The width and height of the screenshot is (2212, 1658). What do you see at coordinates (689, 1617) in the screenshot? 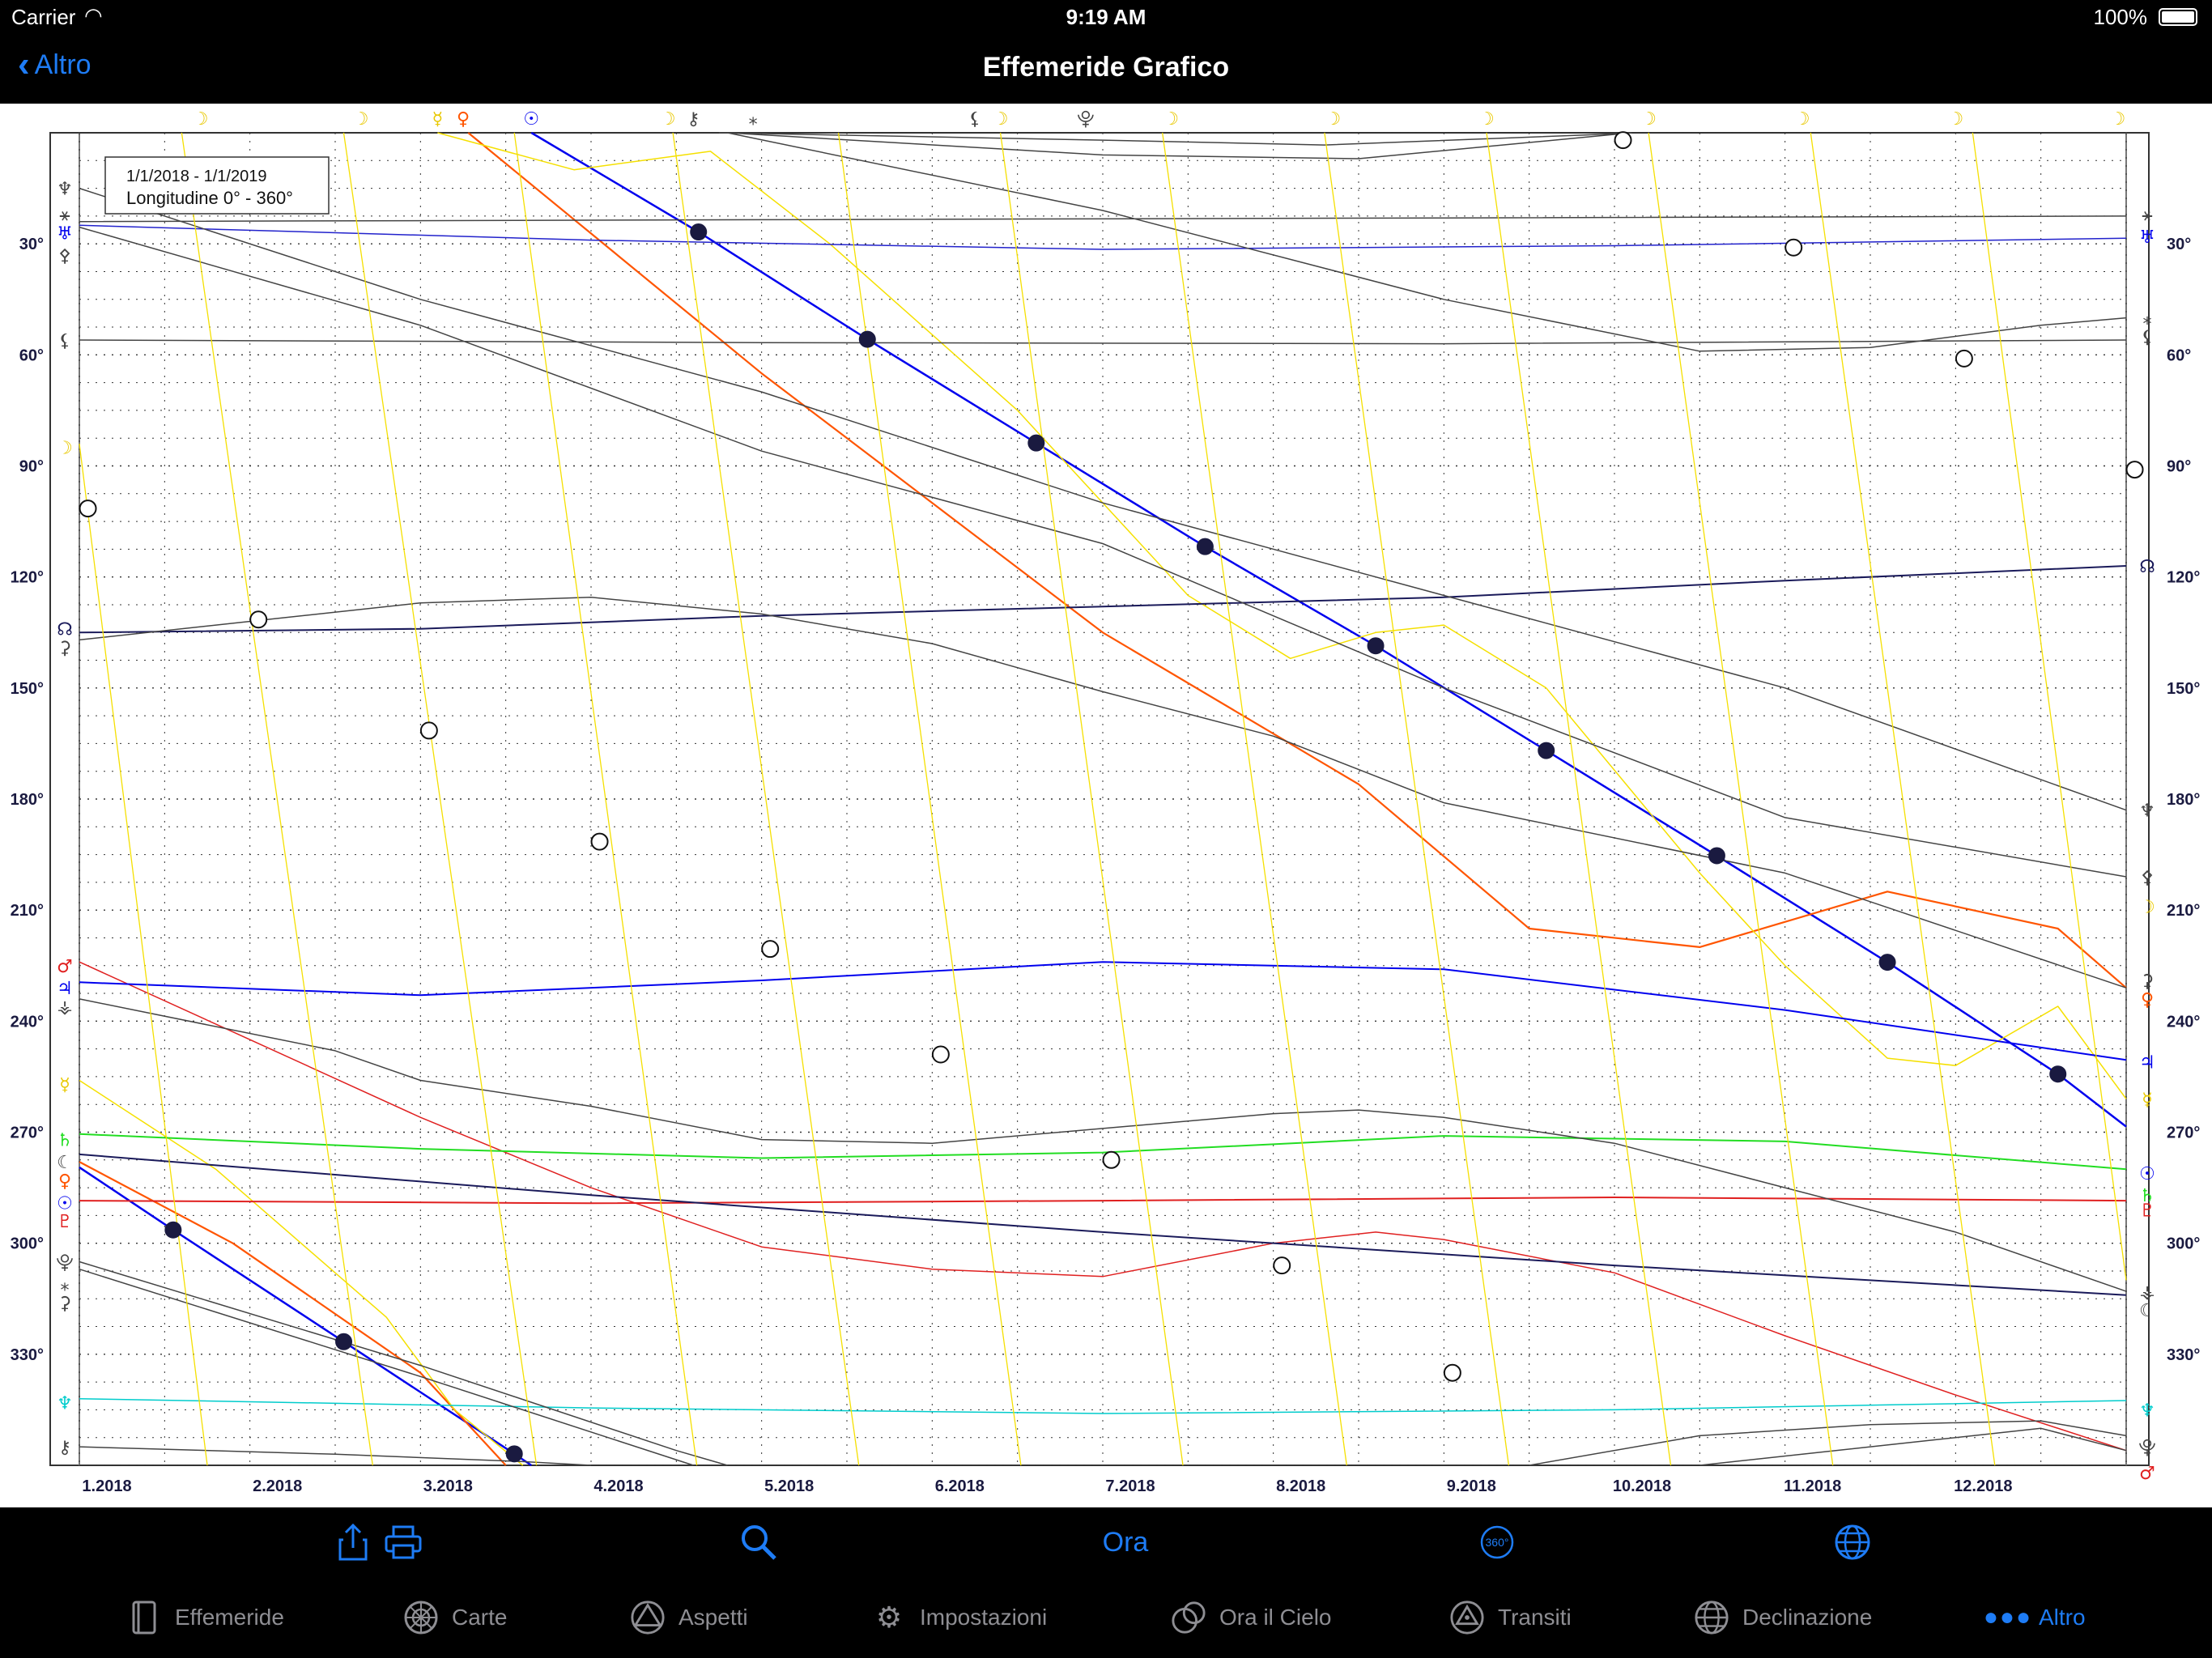
I see `tab-aspetti: Aspetti` at bounding box center [689, 1617].